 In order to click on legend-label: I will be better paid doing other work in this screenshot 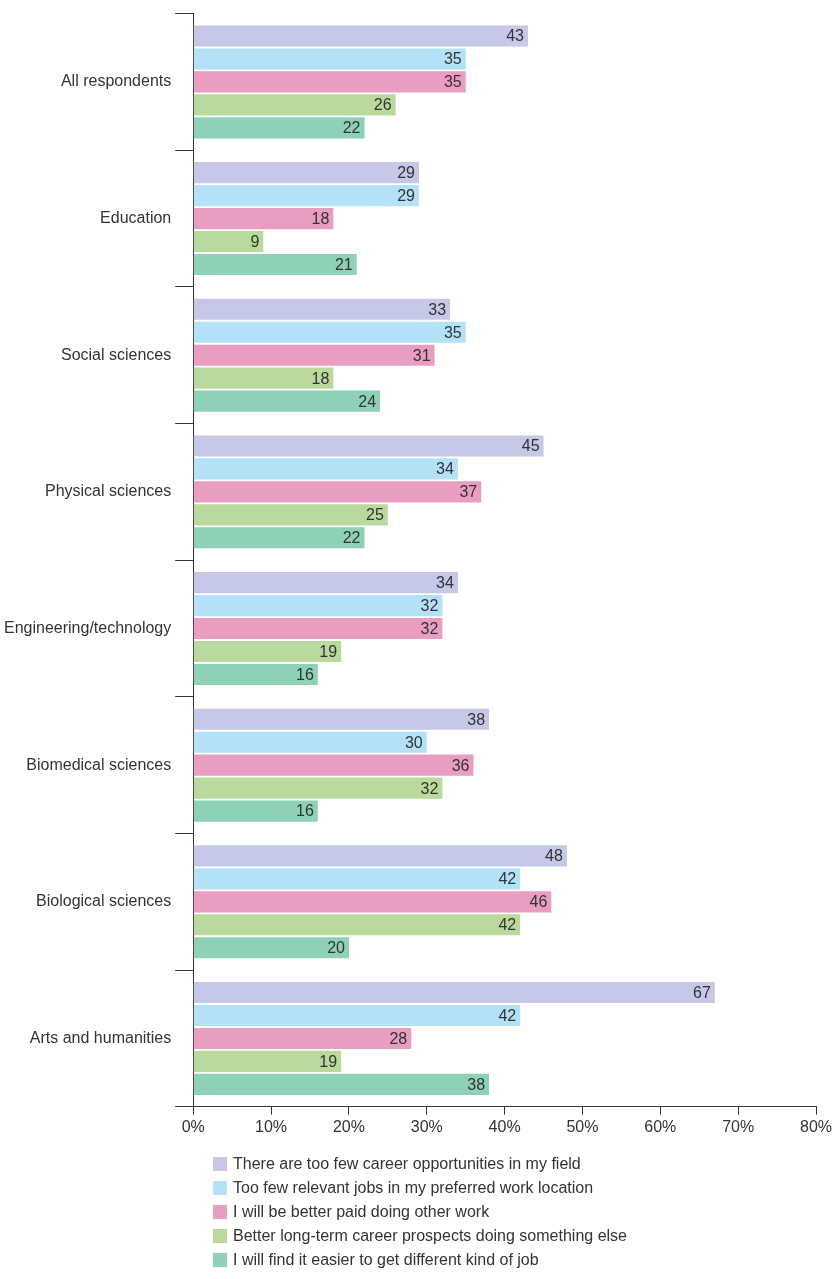, I will do `click(361, 1212)`.